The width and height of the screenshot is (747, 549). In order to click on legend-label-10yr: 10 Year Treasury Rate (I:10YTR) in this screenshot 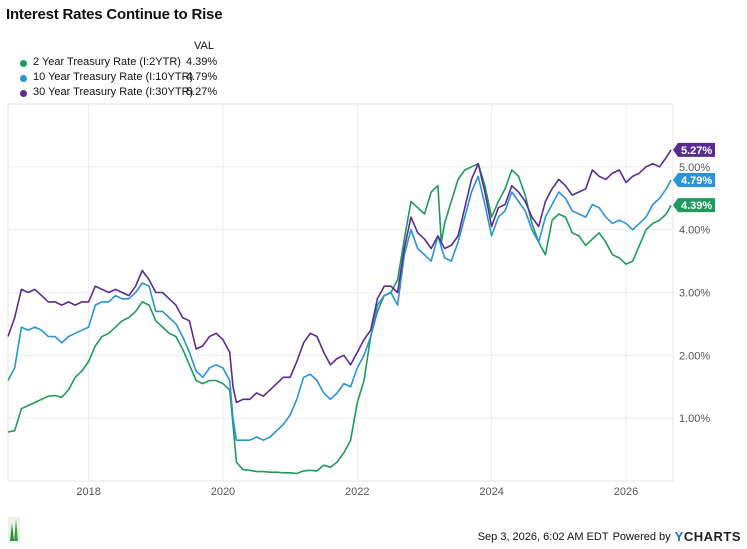, I will do `click(113, 77)`.